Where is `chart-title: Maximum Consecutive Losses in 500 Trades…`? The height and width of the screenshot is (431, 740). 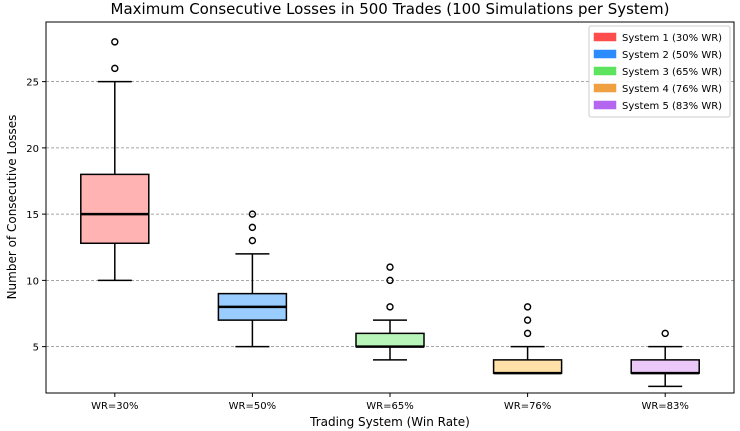
chart-title: Maximum Consecutive Losses in 500 Trades… is located at coordinates (390, 9).